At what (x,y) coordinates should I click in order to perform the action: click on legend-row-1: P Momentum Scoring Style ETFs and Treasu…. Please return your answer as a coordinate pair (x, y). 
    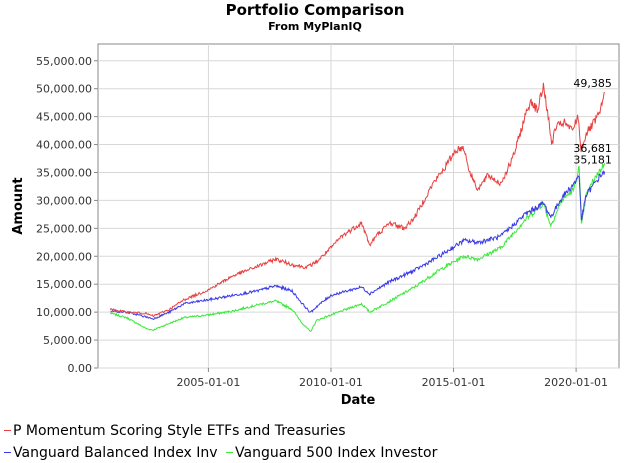
    Looking at the image, I should click on (315, 429).